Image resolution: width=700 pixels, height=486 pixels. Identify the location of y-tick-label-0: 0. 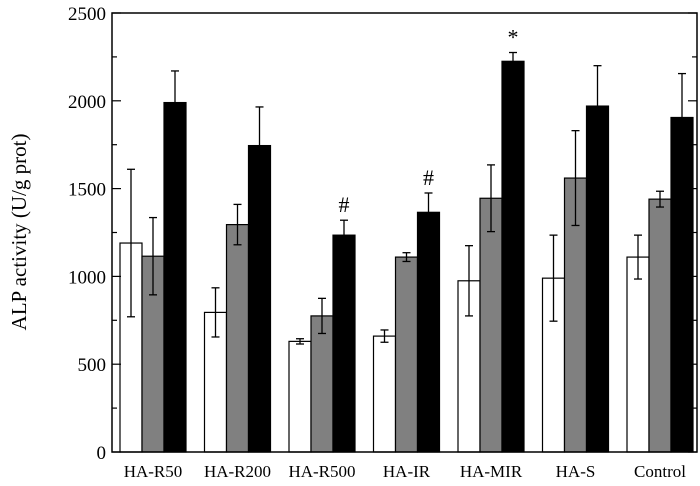
(102, 453).